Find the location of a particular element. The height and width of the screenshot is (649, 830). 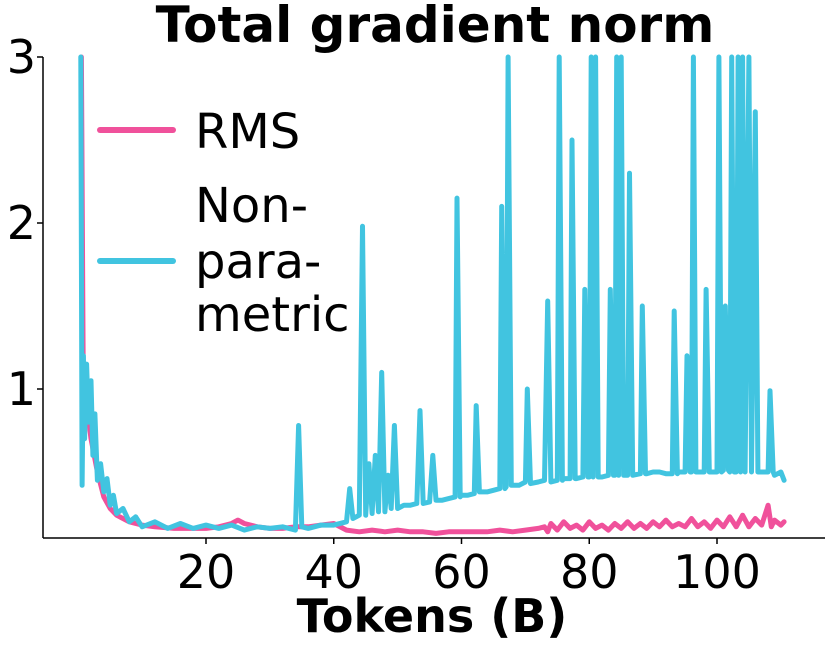

x-ticks: 20 40 60 80 100 is located at coordinates (469, 568).